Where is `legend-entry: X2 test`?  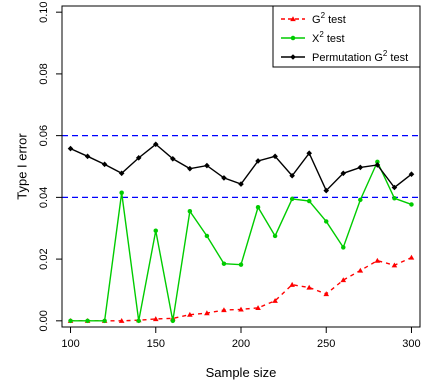
legend-entry: X2 test is located at coordinates (313, 37).